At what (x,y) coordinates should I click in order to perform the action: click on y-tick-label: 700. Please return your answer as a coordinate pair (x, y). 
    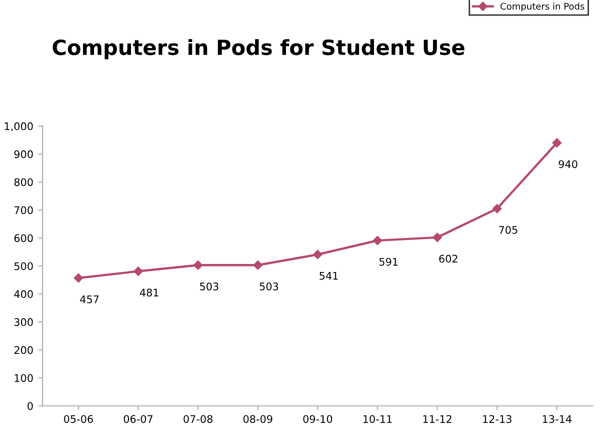
    Looking at the image, I should click on (23, 210).